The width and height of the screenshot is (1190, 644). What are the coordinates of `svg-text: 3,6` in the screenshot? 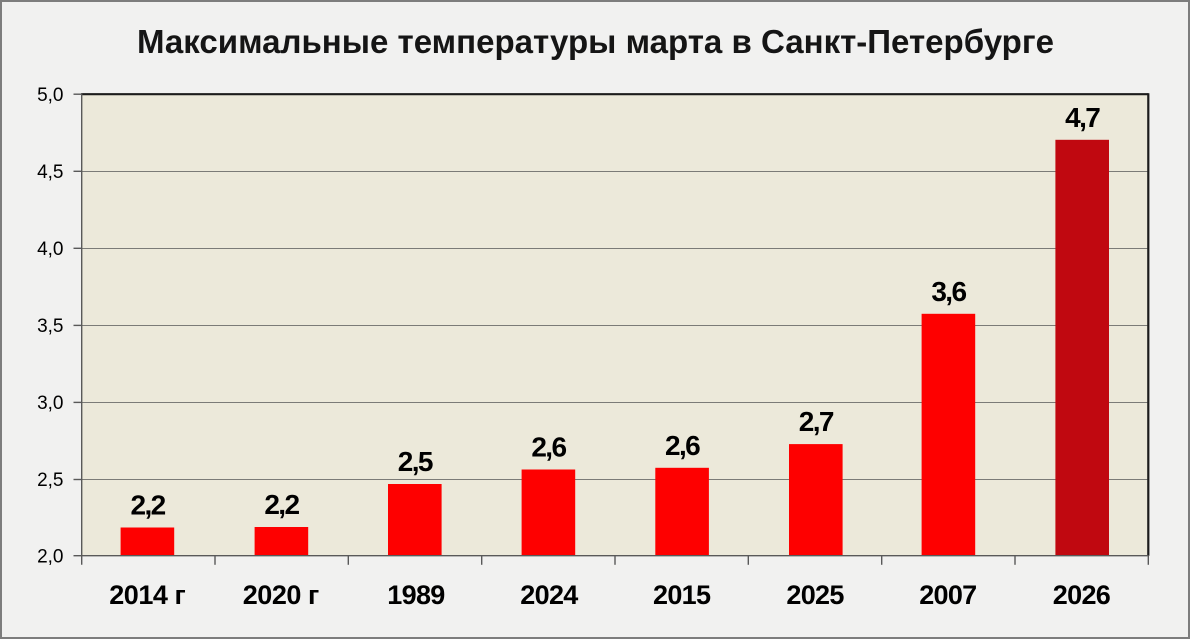 It's located at (948, 291).